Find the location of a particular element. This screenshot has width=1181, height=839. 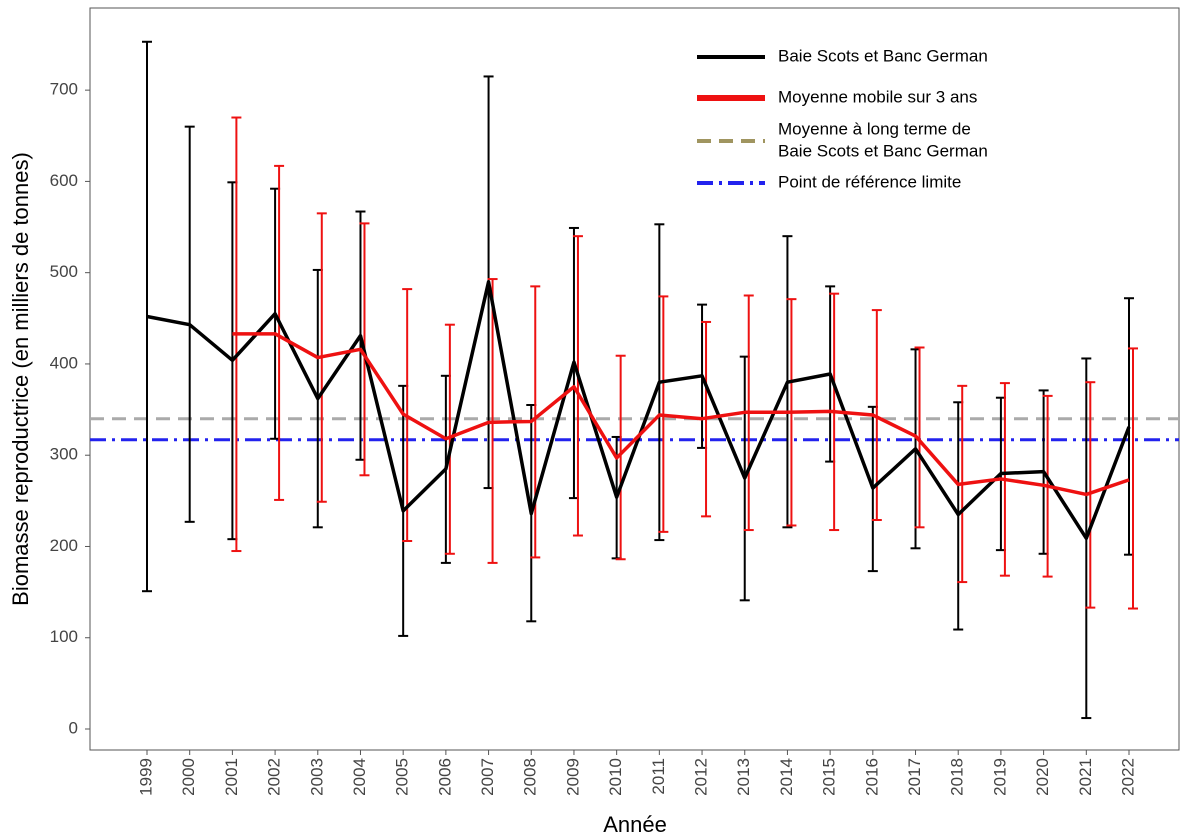

x-tick-label: 2010 is located at coordinates (615, 777).